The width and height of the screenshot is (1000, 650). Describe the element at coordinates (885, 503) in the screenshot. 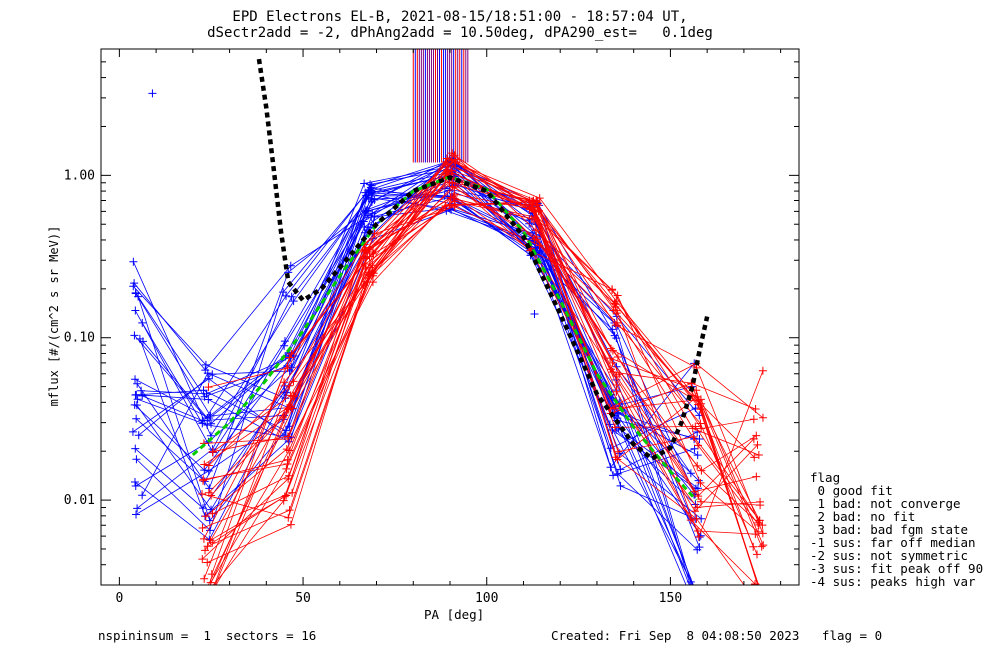

I see `legend-entry: 1 bad: not converge` at that location.